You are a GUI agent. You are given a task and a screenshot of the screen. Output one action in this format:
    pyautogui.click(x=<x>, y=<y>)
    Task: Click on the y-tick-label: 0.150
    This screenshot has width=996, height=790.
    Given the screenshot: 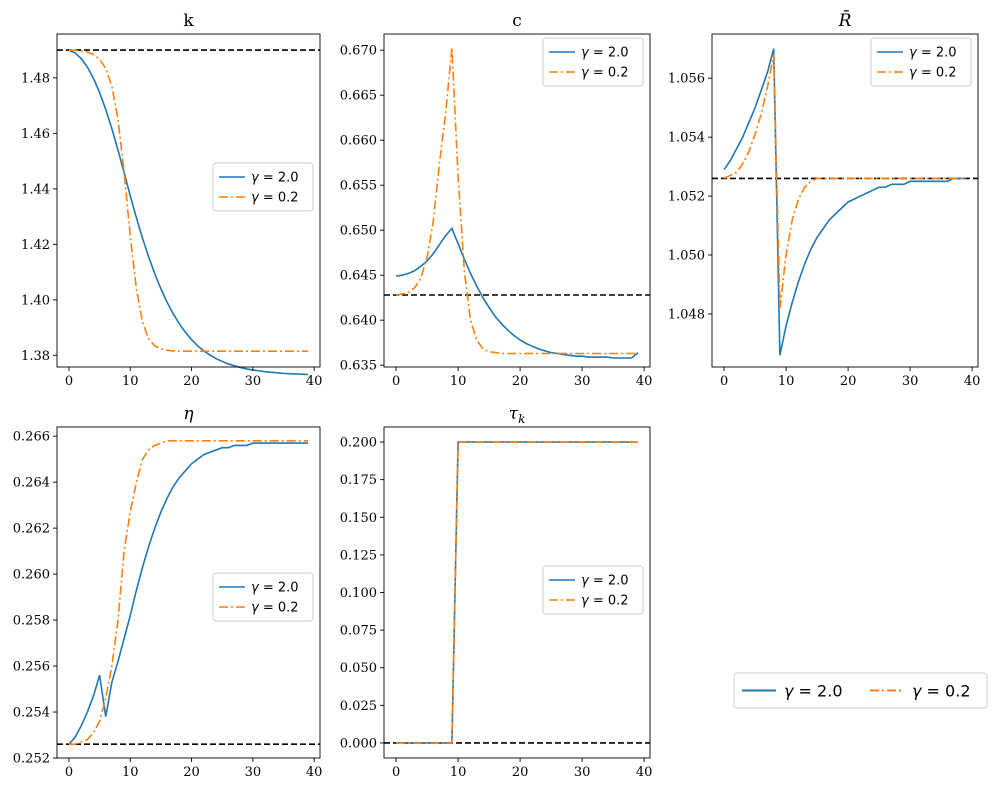 What is the action you would take?
    pyautogui.click(x=358, y=518)
    